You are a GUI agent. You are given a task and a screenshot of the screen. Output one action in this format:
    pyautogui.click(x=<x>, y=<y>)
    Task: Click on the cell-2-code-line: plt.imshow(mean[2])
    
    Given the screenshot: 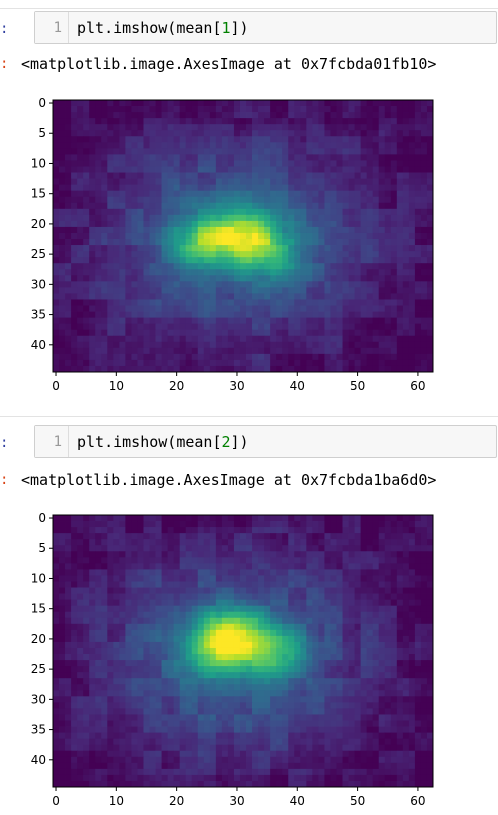 What is the action you would take?
    pyautogui.click(x=163, y=442)
    